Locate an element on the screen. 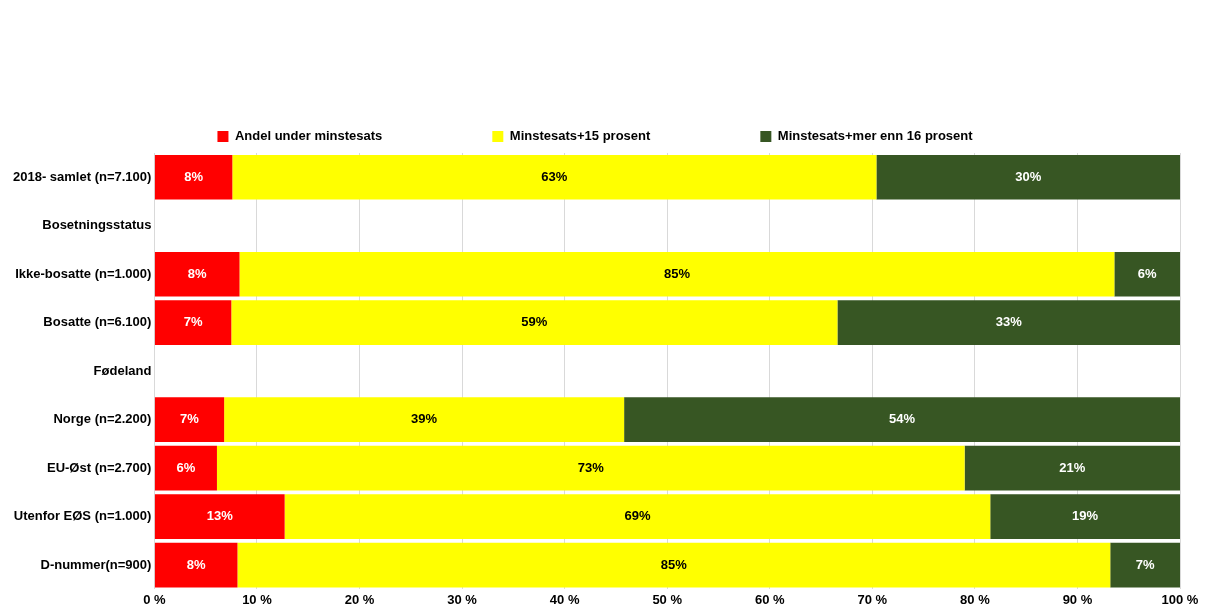 The image size is (1205, 611). x-tick-label: 60 % is located at coordinates (770, 599).